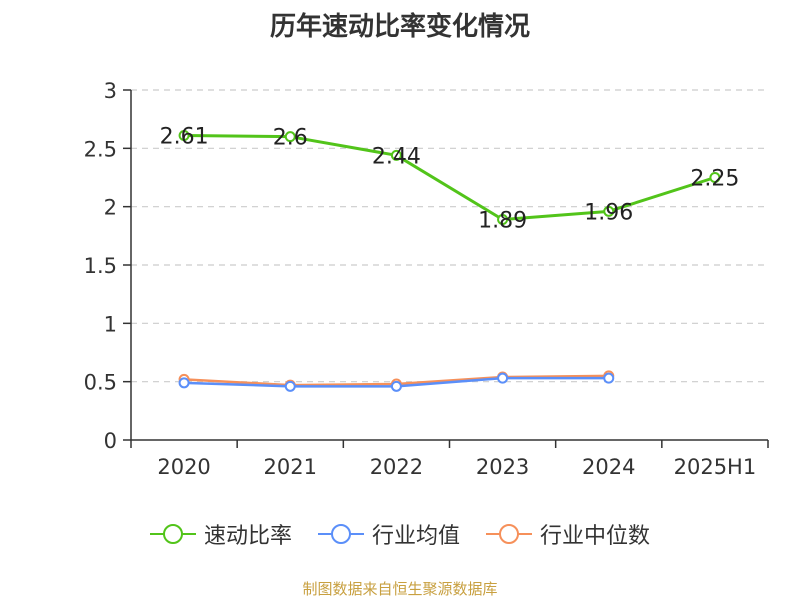 Image resolution: width=800 pixels, height=600 pixels. I want to click on x-tick-label: 2020, so click(183, 467).